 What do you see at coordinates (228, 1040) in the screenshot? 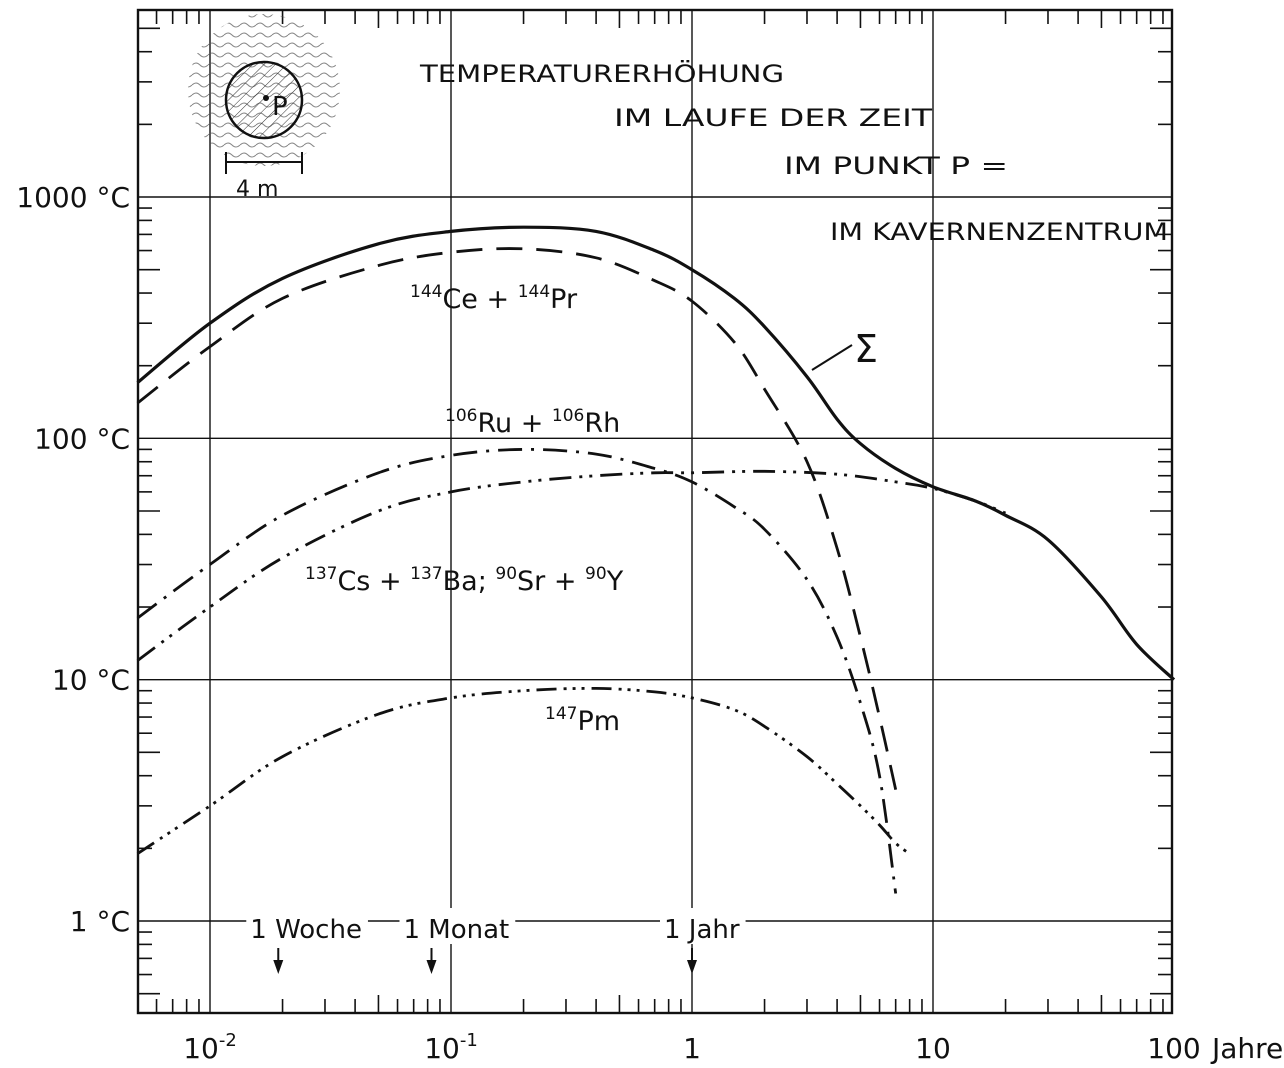
I see `tick-exponent: -2` at bounding box center [228, 1040].